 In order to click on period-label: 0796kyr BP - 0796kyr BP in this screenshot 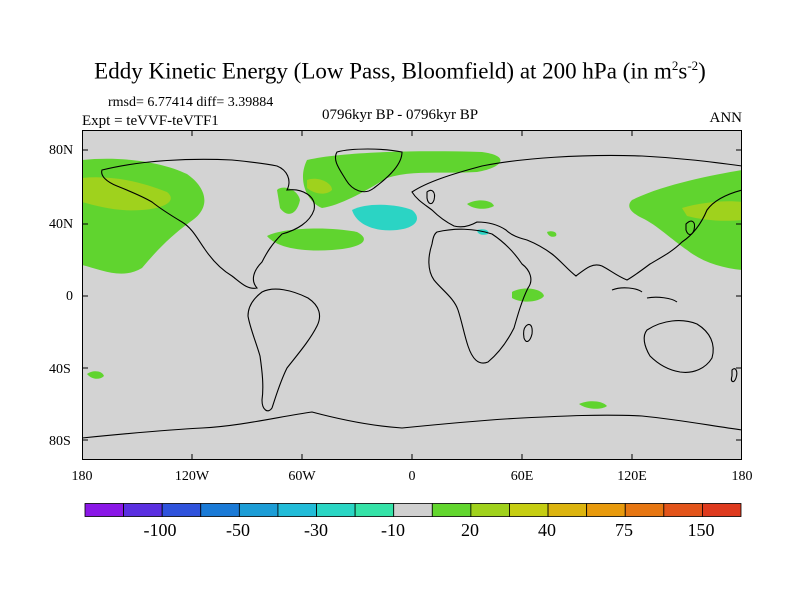, I will do `click(400, 115)`.